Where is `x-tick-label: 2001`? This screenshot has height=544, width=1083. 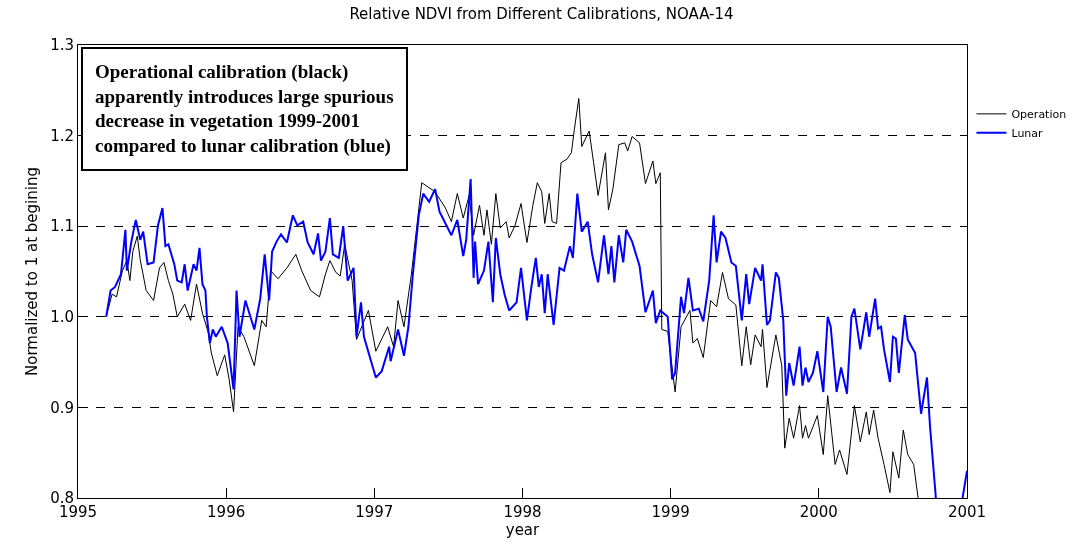
x-tick-label: 2001 is located at coordinates (967, 512).